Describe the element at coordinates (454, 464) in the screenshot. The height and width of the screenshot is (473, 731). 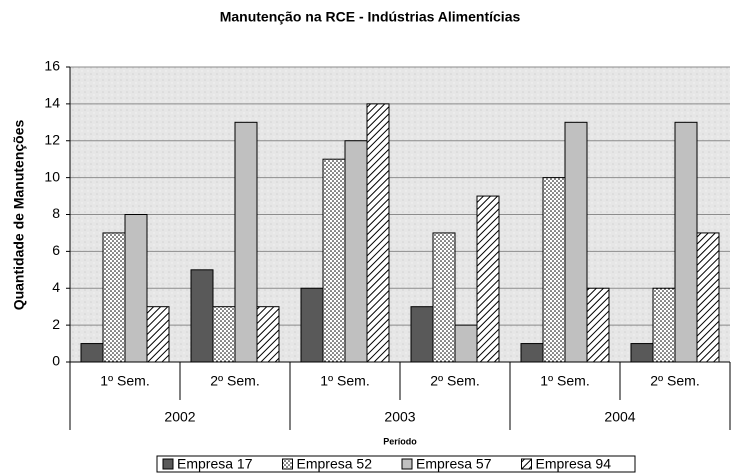
I see `legend-label: Empresa 57` at that location.